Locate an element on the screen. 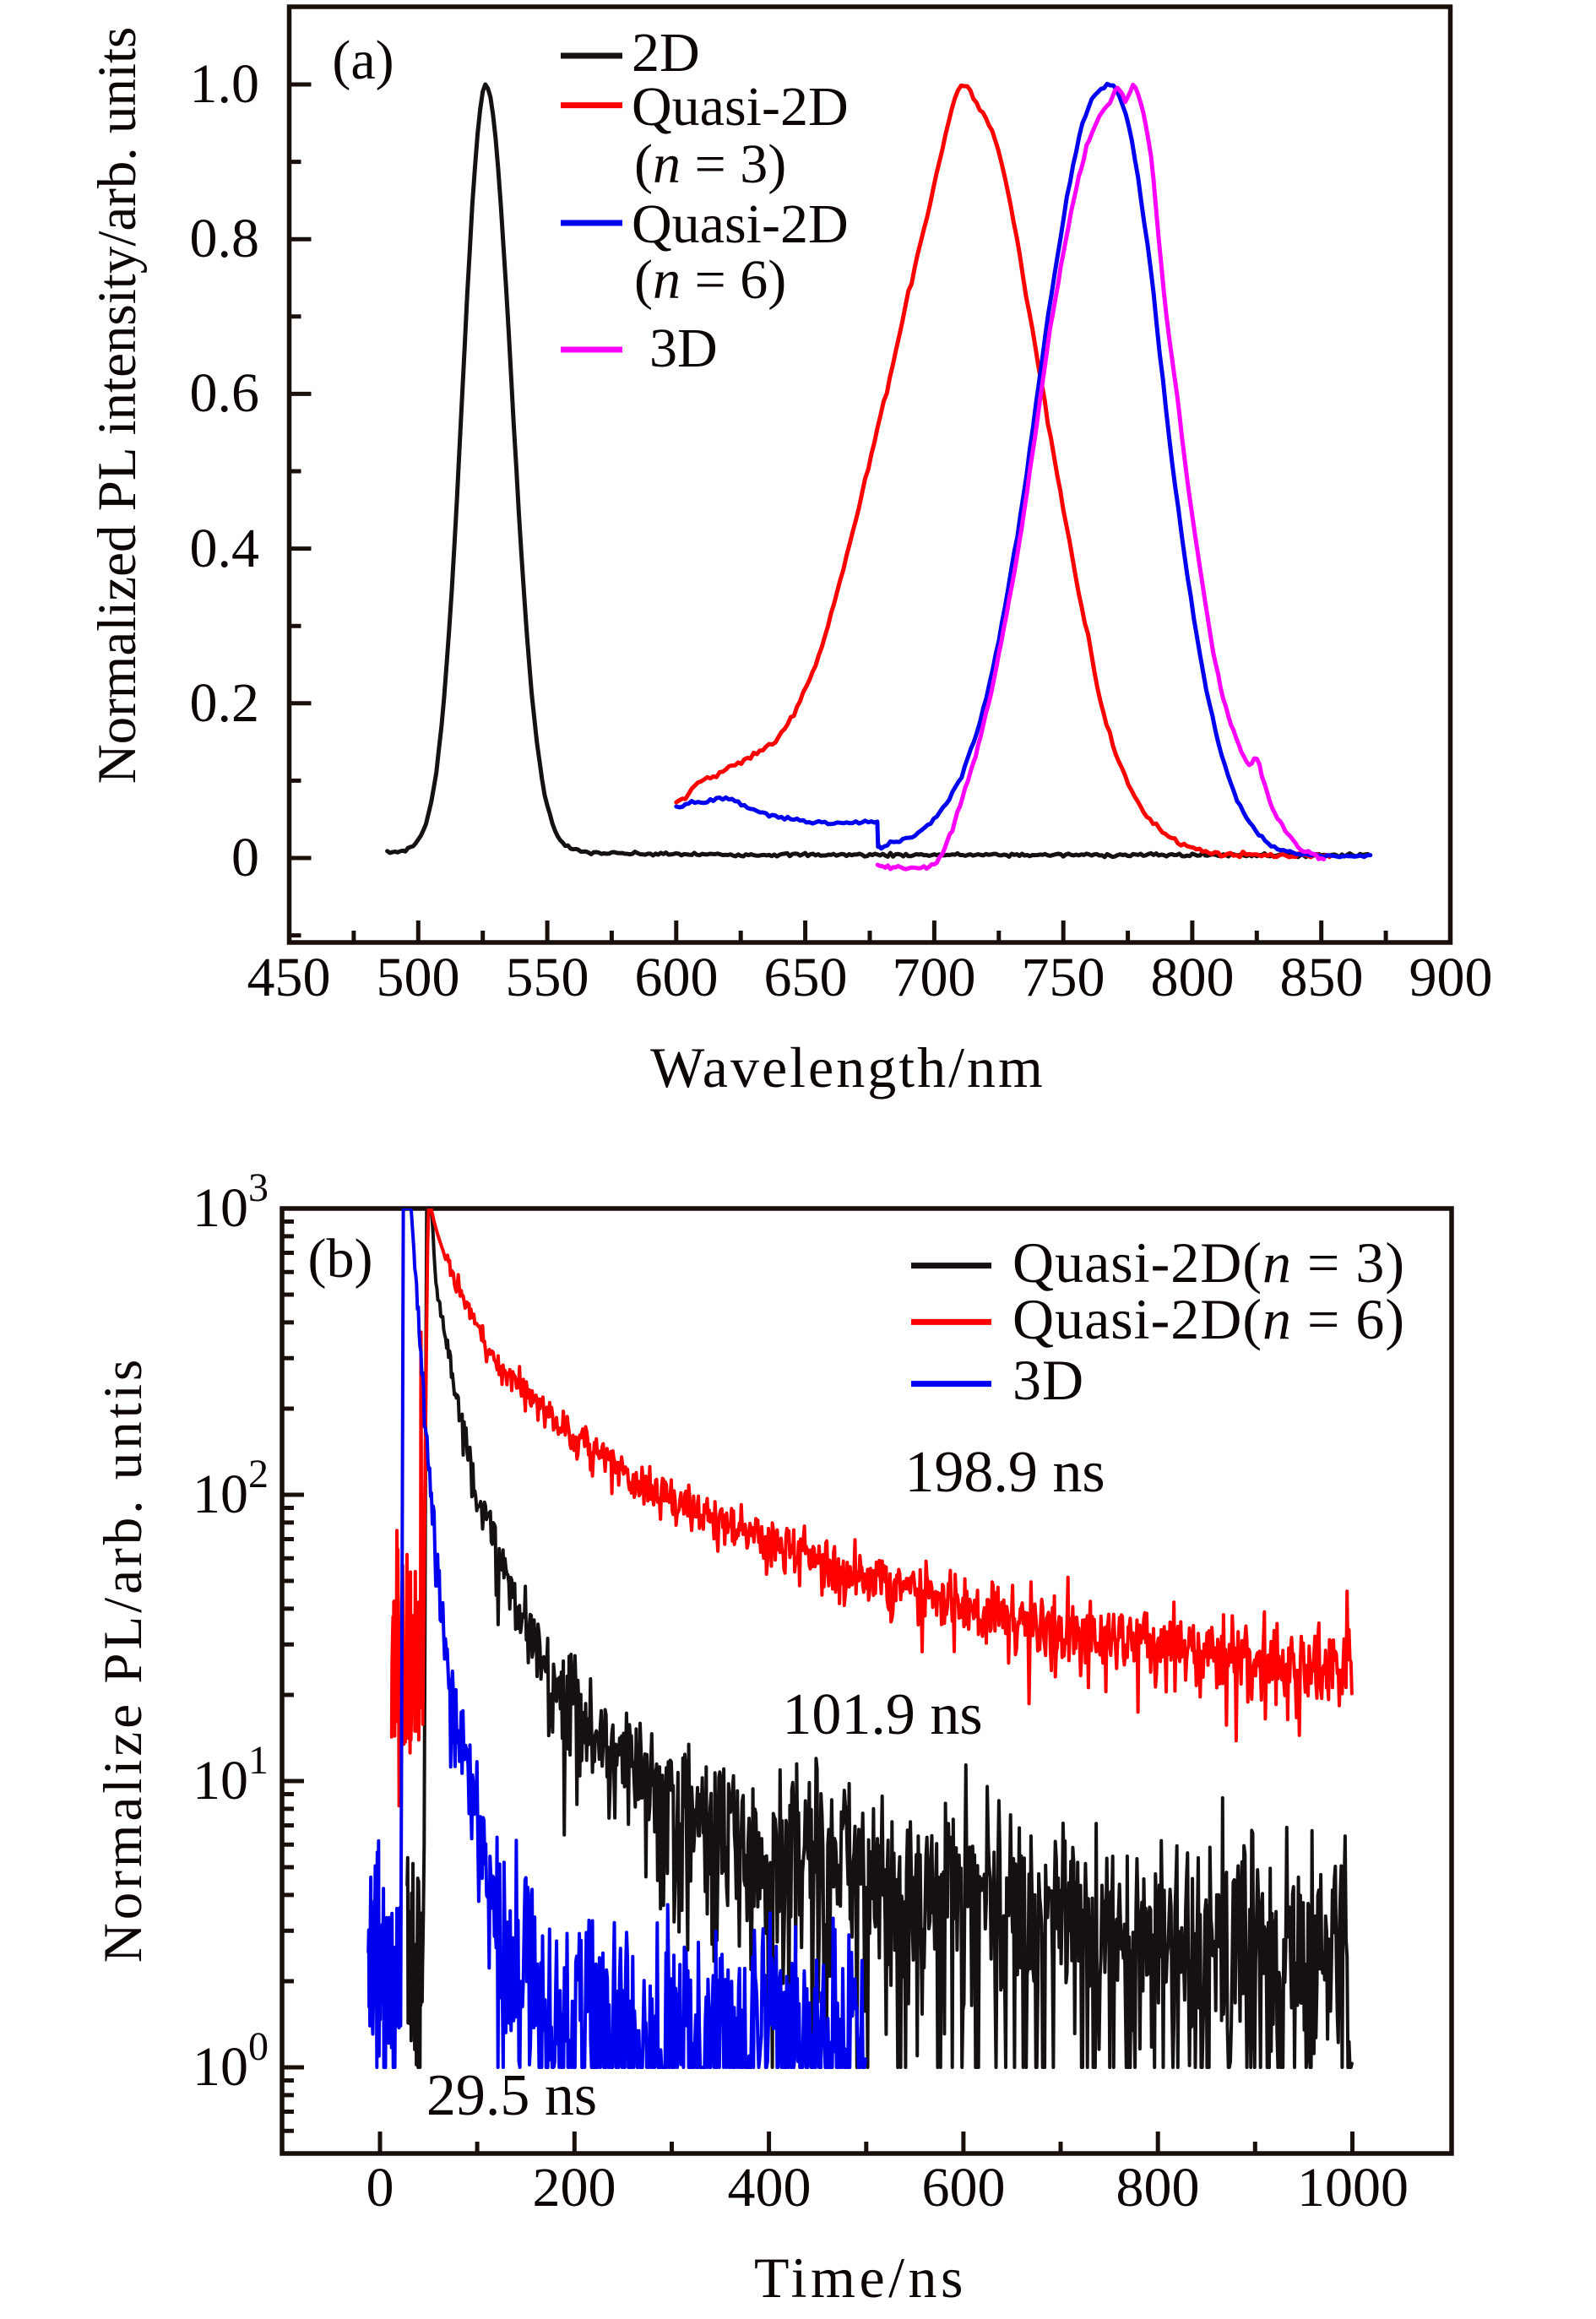  svg-text: 101.9 ns is located at coordinates (882, 1714).